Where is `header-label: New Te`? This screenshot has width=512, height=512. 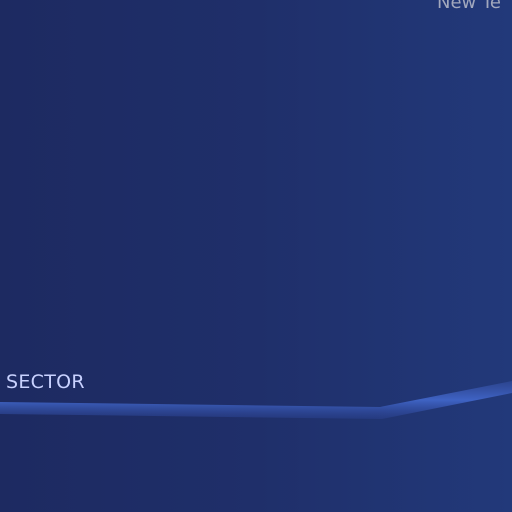 header-label: New Te is located at coordinates (469, 6).